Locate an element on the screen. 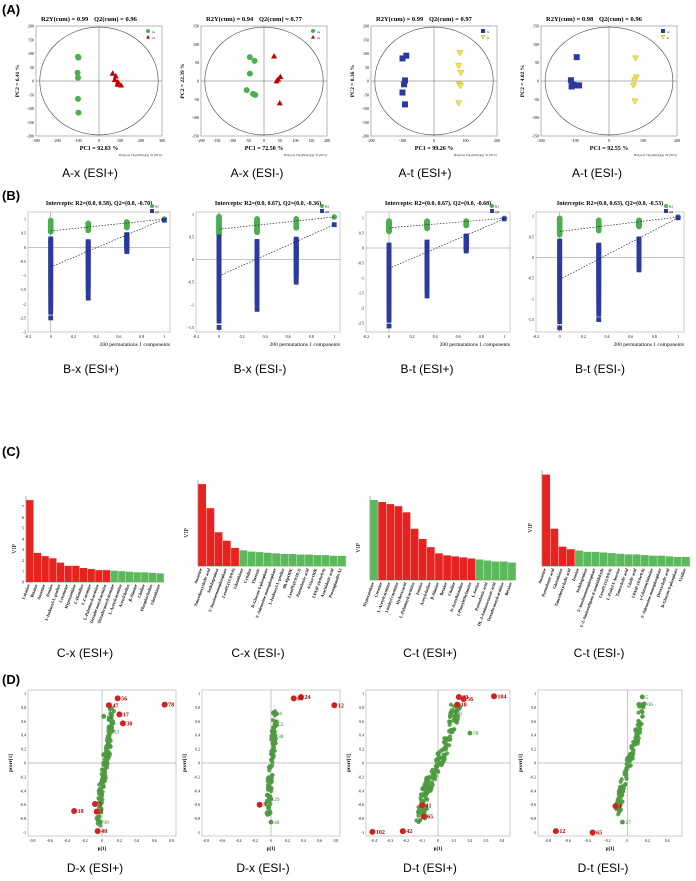  x-tick-label: -100 is located at coordinates (402, 140).